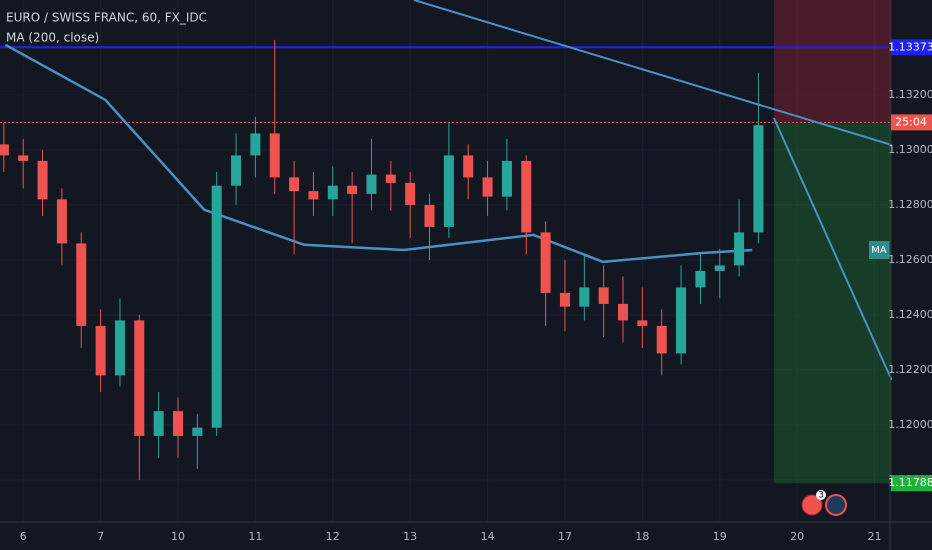 This screenshot has width=932, height=550. I want to click on x-tick-label: 20, so click(797, 536).